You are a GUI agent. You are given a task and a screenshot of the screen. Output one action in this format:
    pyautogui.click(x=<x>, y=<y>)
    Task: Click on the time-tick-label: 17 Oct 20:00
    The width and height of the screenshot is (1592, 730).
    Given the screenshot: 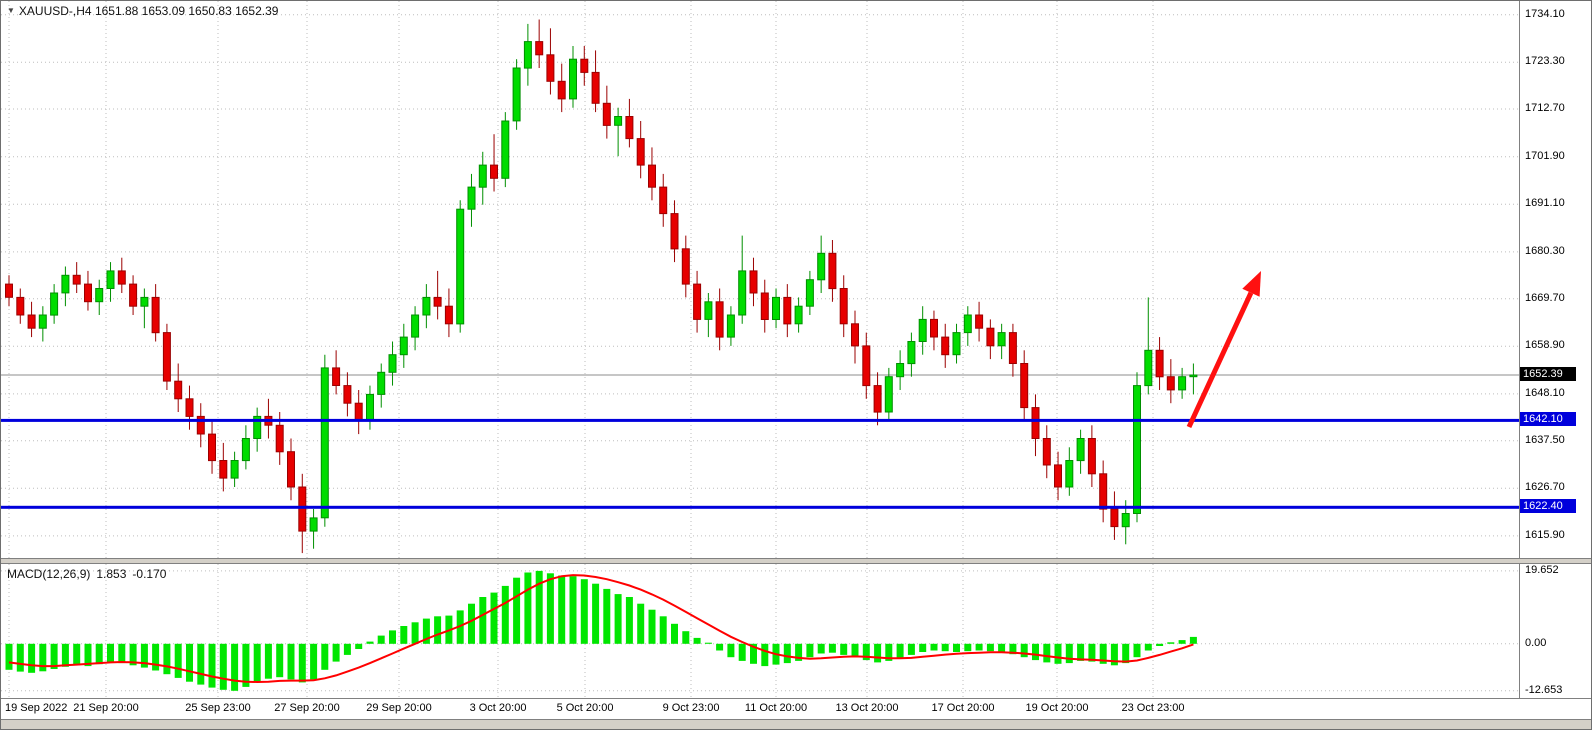 What is the action you would take?
    pyautogui.click(x=963, y=708)
    